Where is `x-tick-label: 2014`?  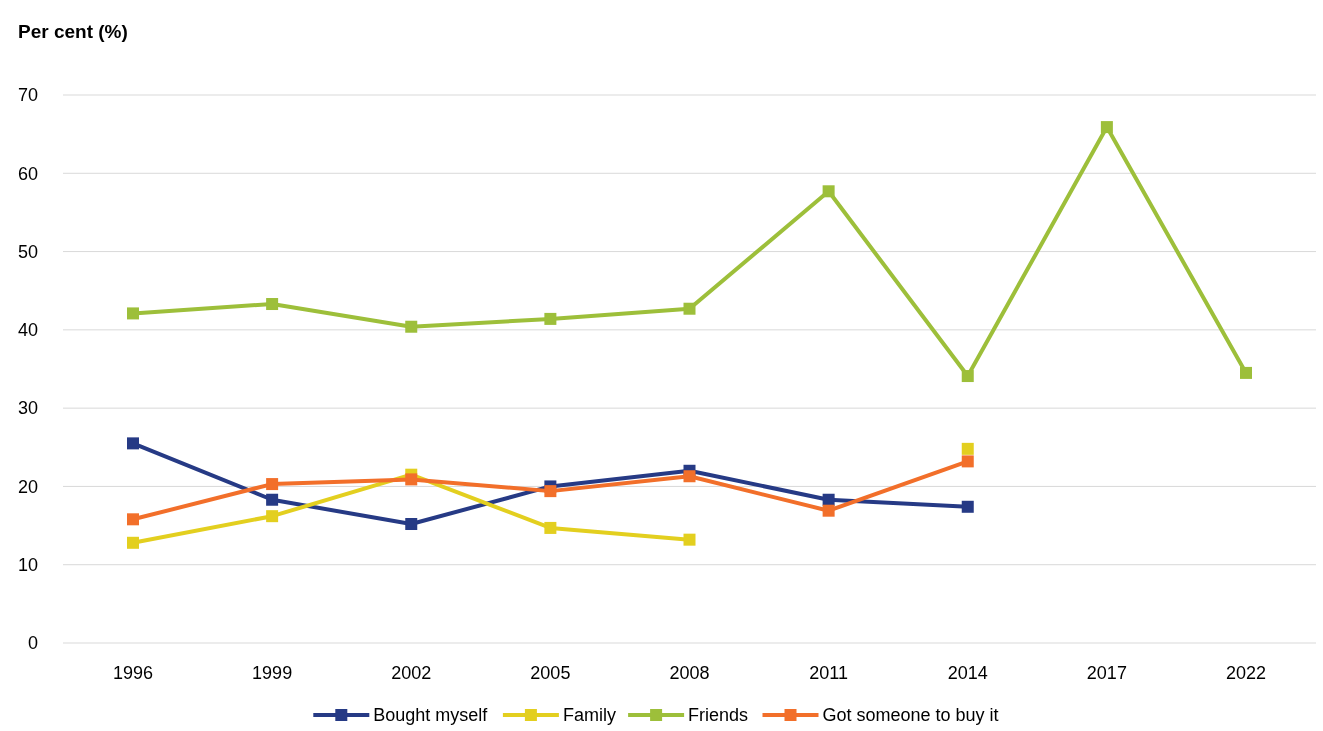
x-tick-label: 2014 is located at coordinates (967, 673).